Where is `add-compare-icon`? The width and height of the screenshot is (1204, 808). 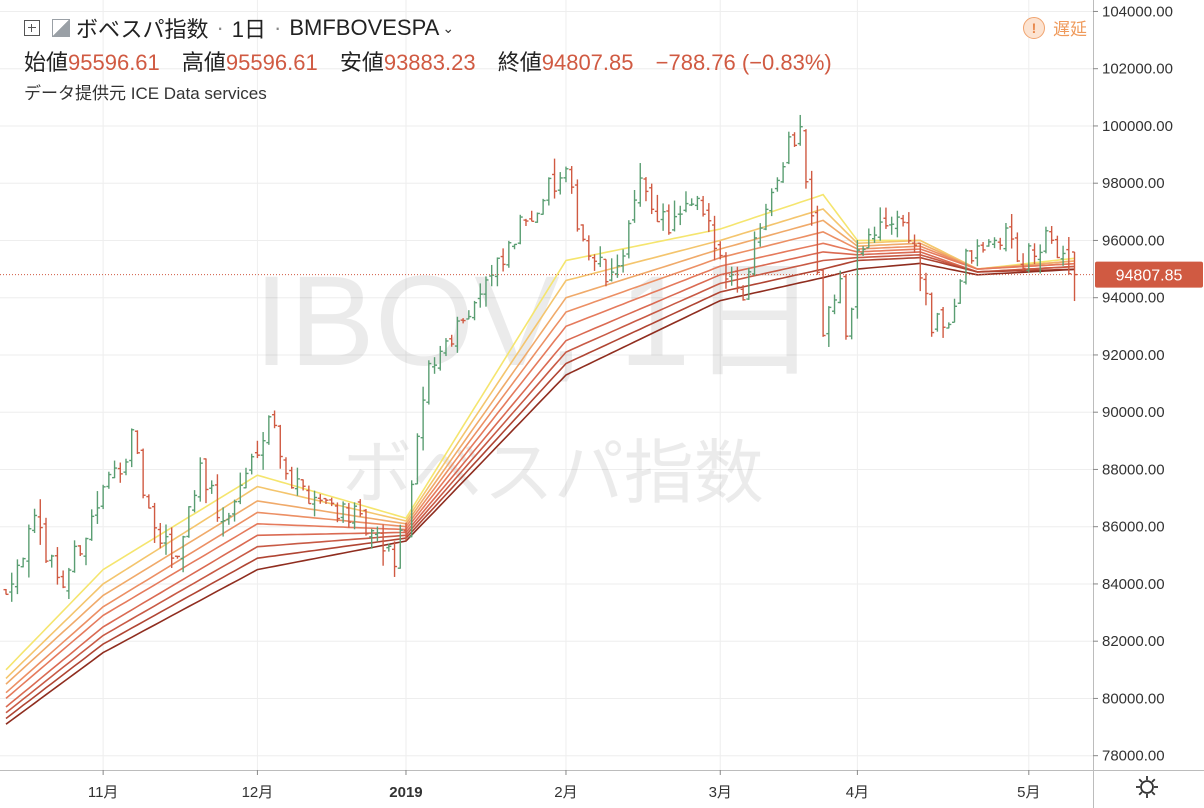
add-compare-icon is located at coordinates (32, 28).